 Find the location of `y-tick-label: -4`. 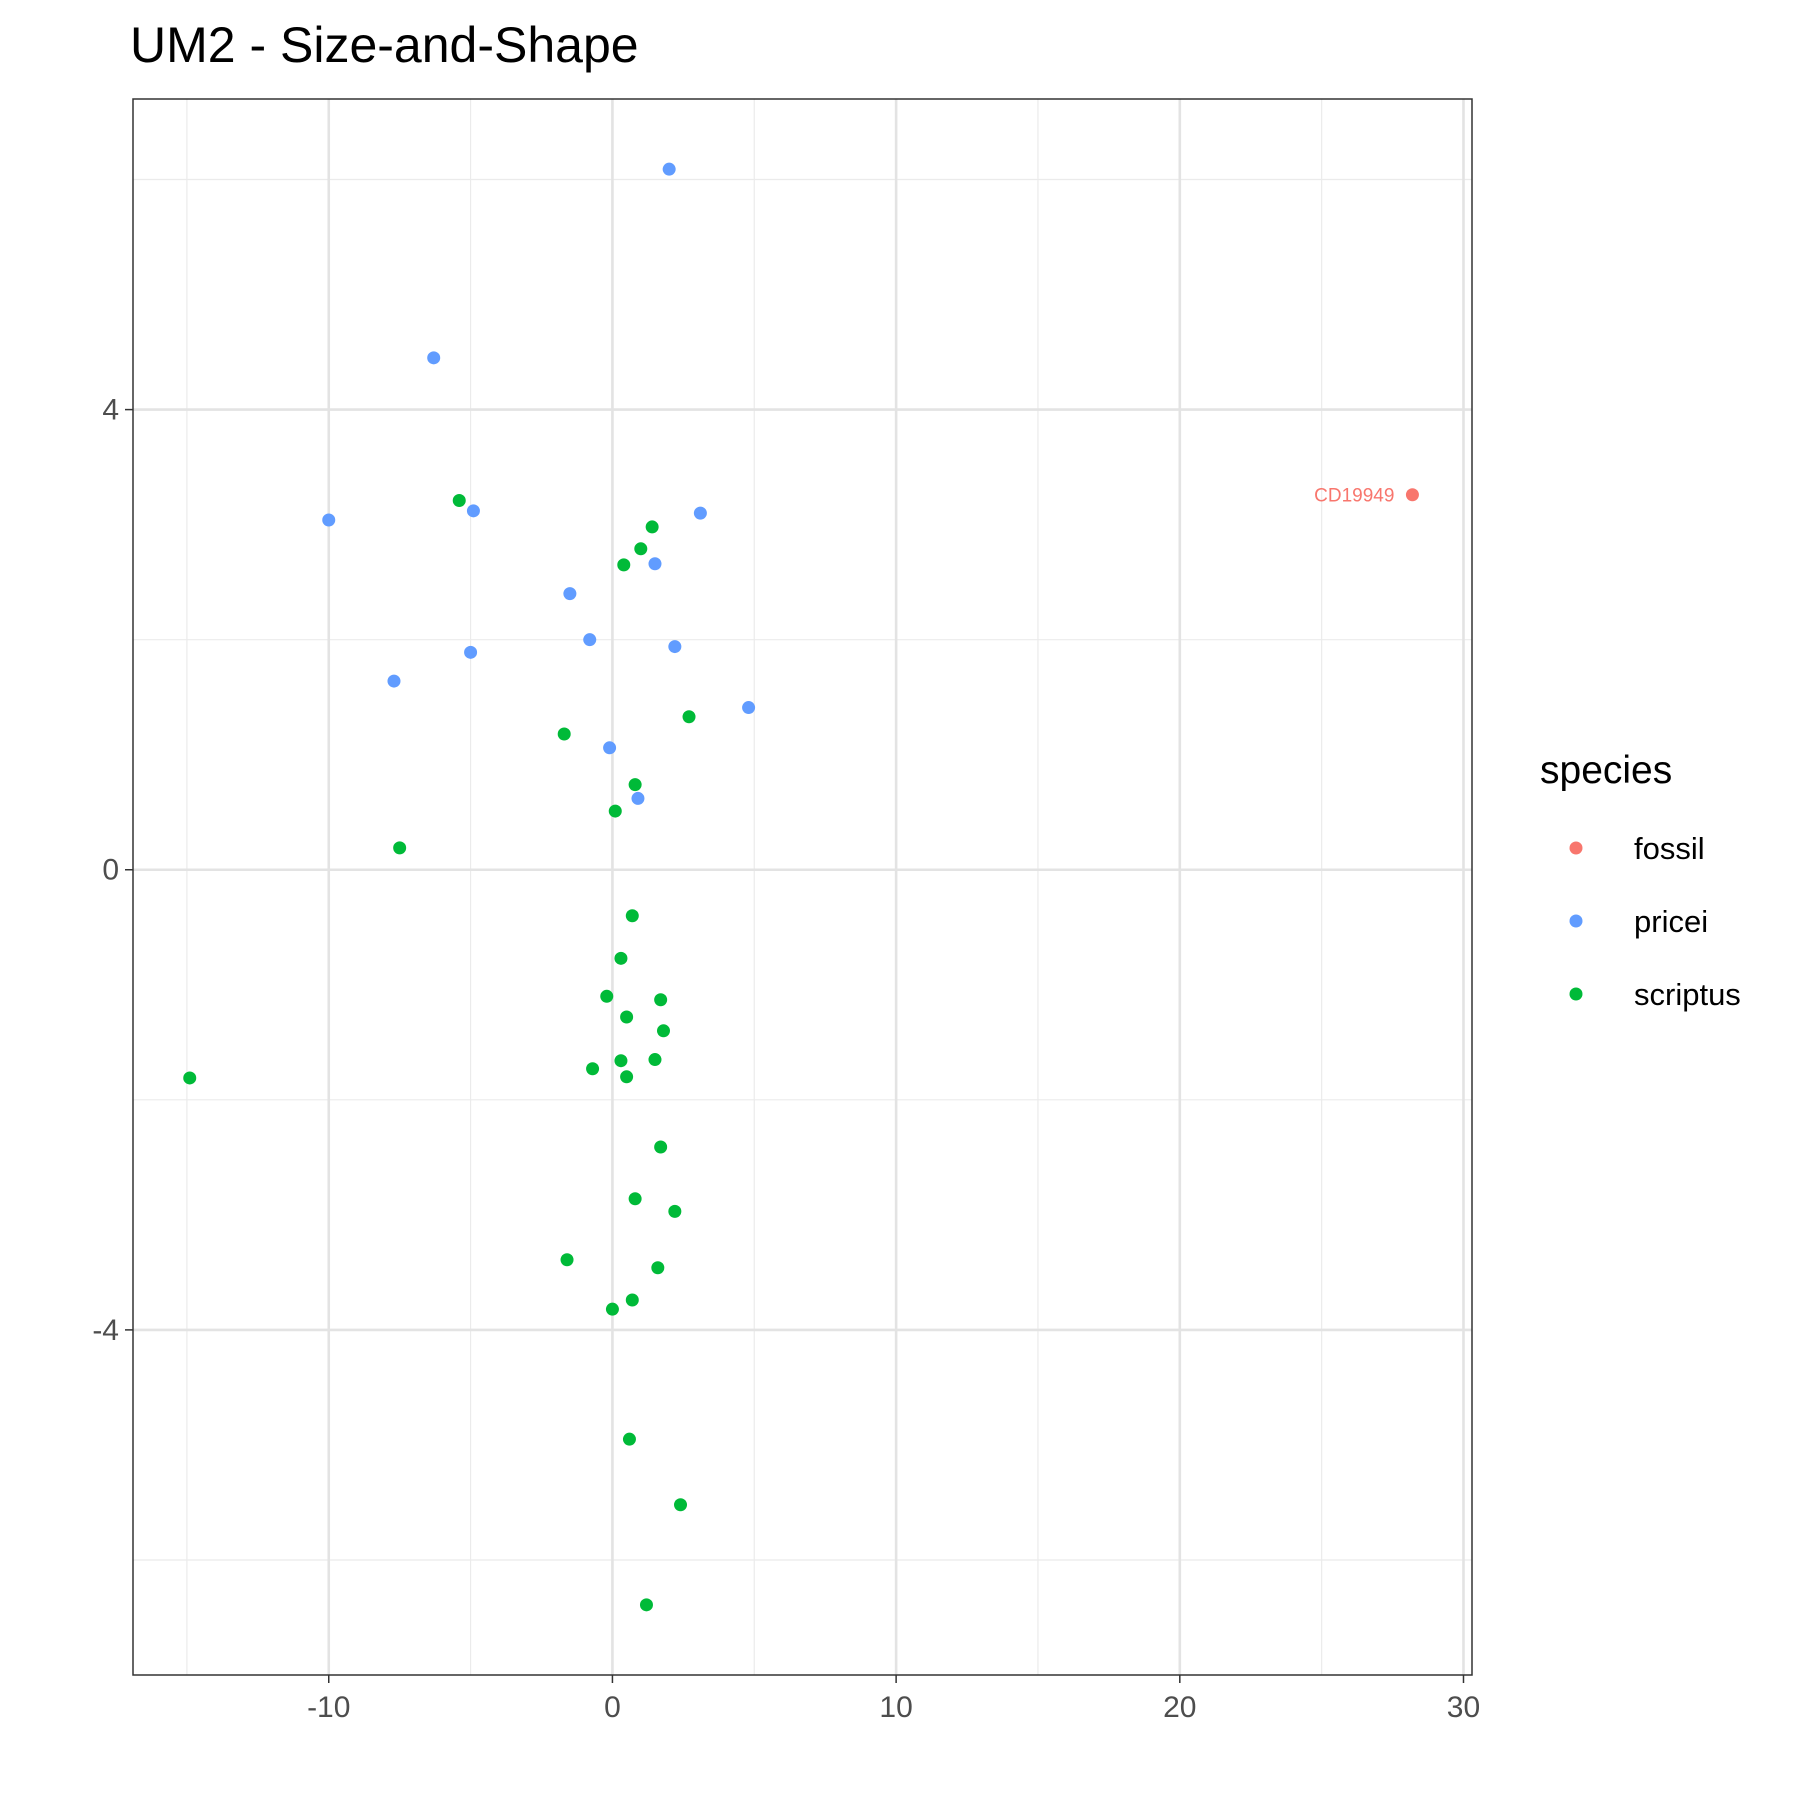

y-tick-label: -4 is located at coordinates (105, 1330).